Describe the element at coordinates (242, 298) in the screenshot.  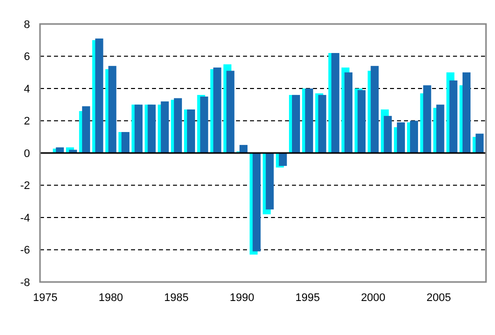
I see `x-tick-label: 1990` at that location.